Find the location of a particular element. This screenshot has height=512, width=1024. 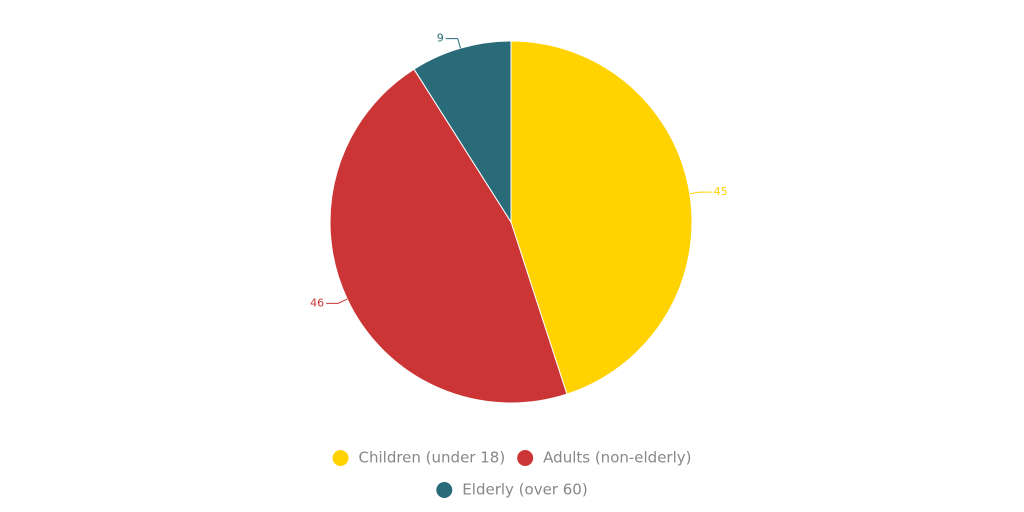

legend-label: Elderly (over 60) is located at coordinates (524, 490).